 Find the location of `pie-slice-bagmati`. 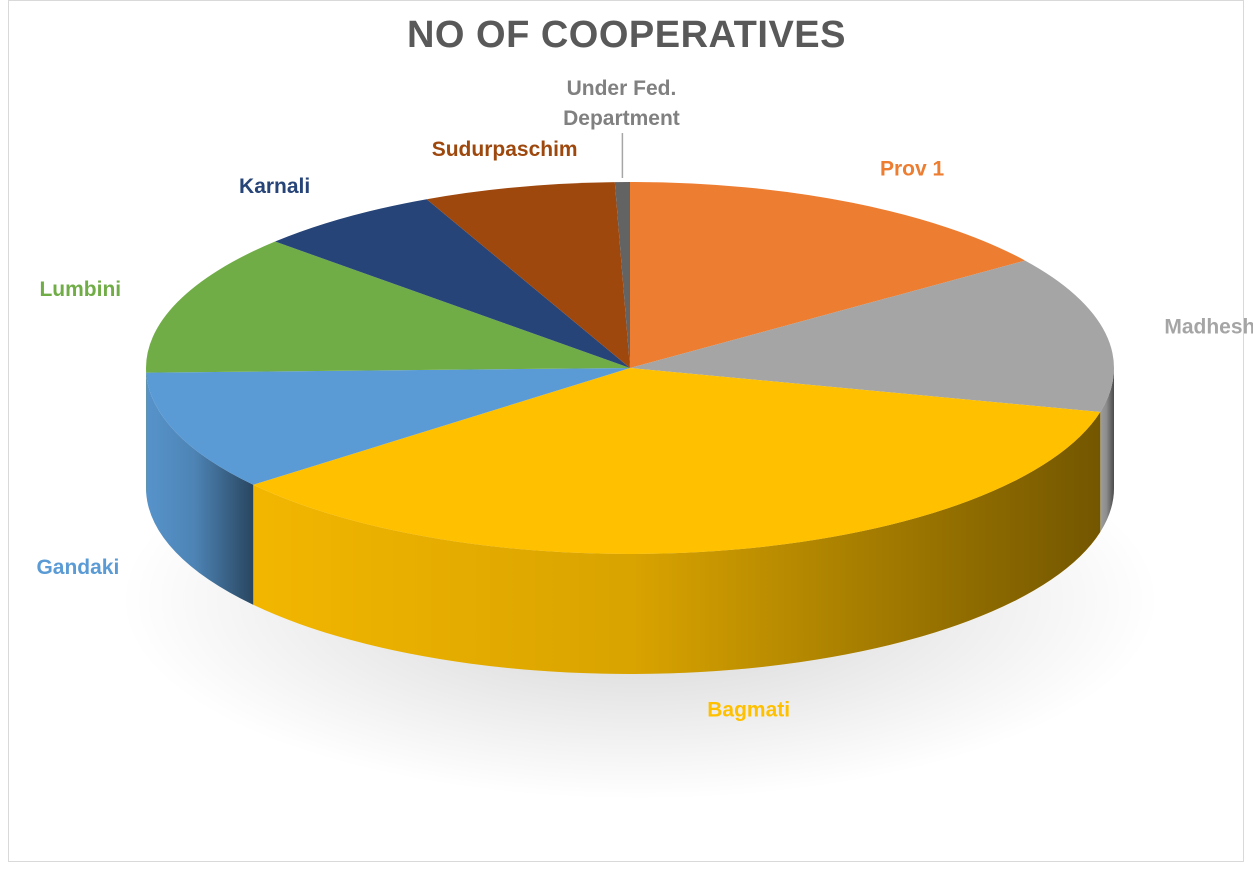

pie-slice-bagmati is located at coordinates (677, 461).